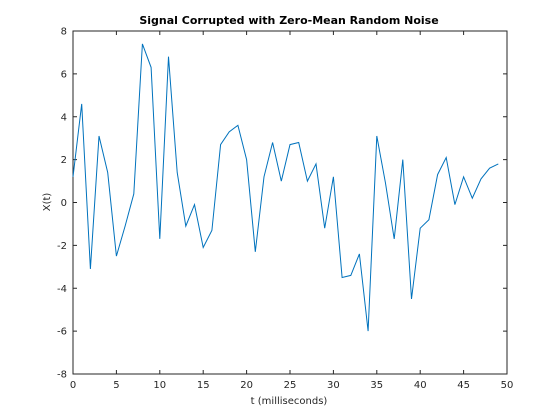  I want to click on y-tick-label: 2, so click(64, 160).